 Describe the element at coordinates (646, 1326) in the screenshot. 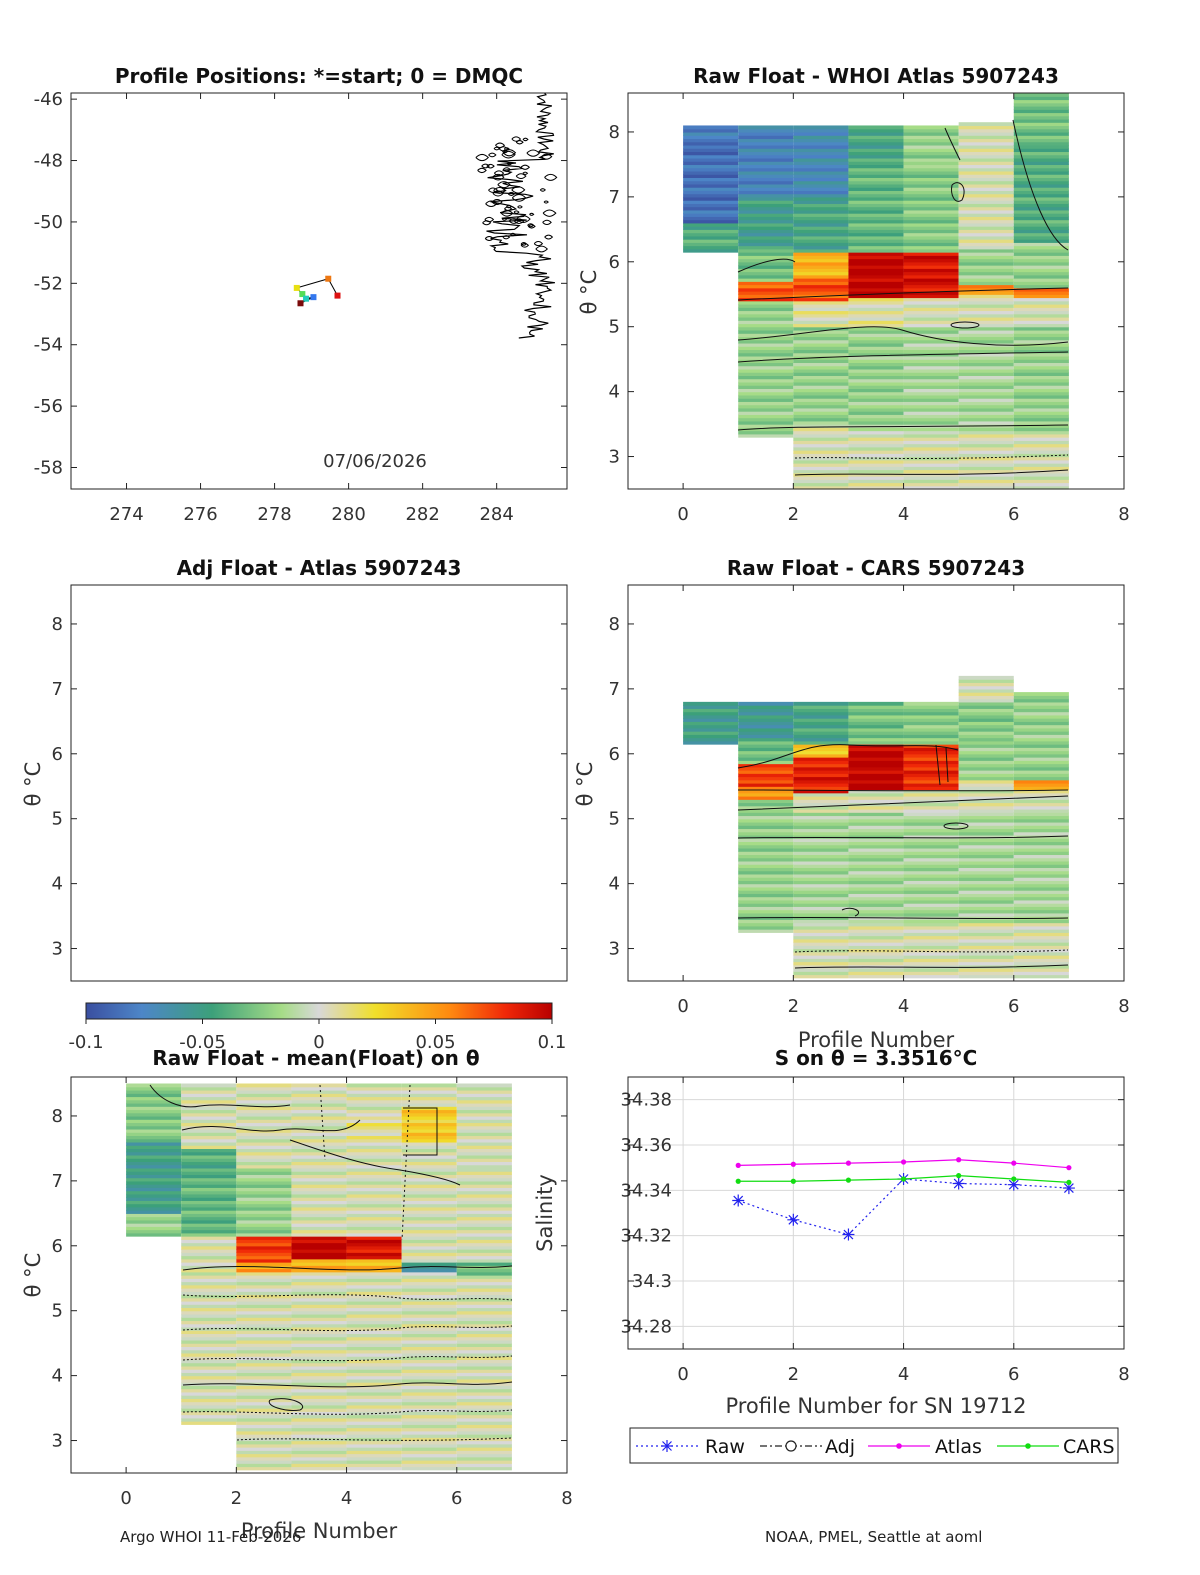

I see `salinity-ytick-label: 34.28` at that location.